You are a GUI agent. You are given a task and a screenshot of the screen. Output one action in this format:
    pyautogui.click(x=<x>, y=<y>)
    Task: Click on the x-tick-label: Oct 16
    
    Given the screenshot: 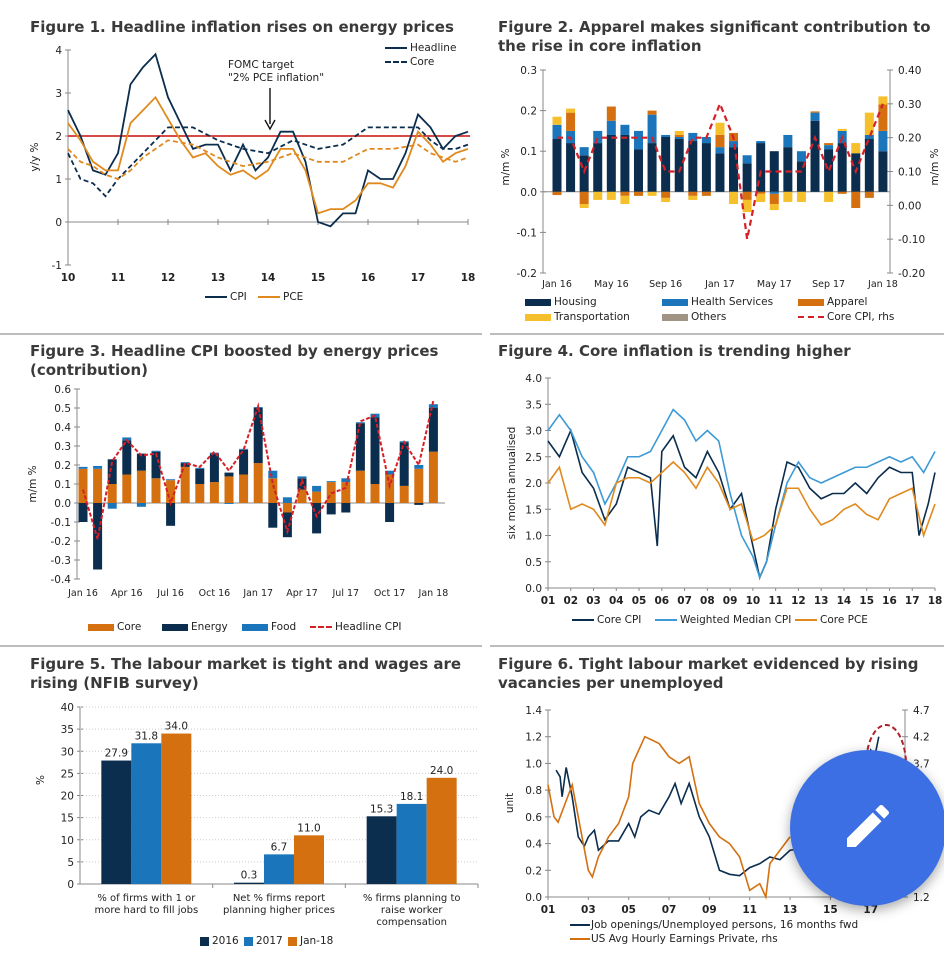 What is the action you would take?
    pyautogui.click(x=215, y=593)
    